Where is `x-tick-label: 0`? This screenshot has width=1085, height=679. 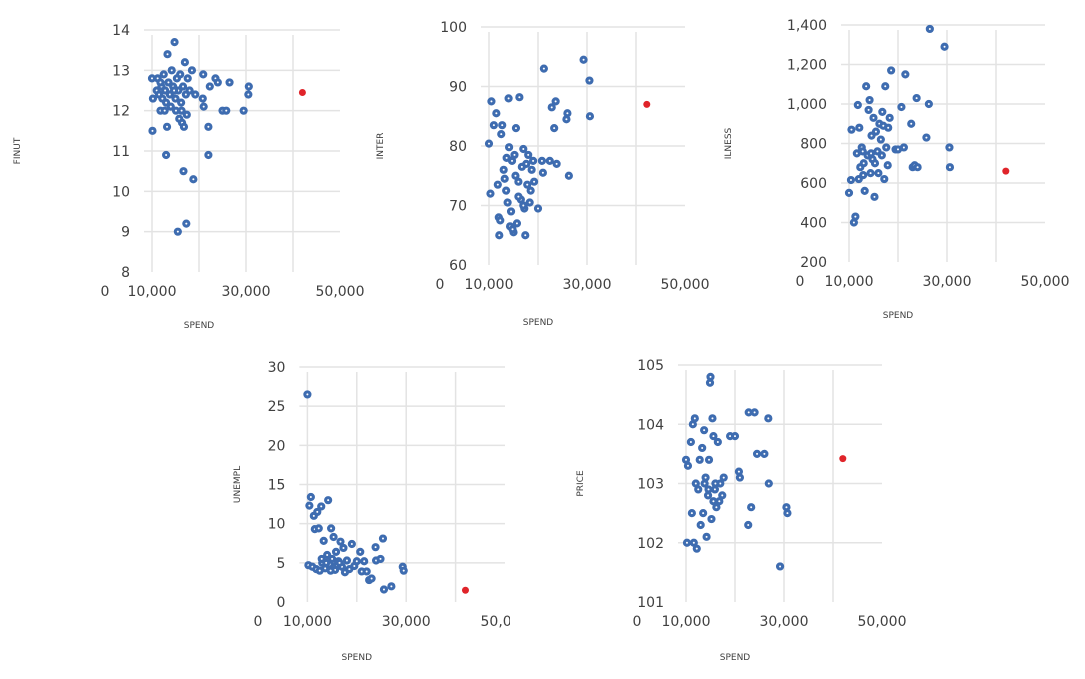 x-tick-label: 0 is located at coordinates (637, 622).